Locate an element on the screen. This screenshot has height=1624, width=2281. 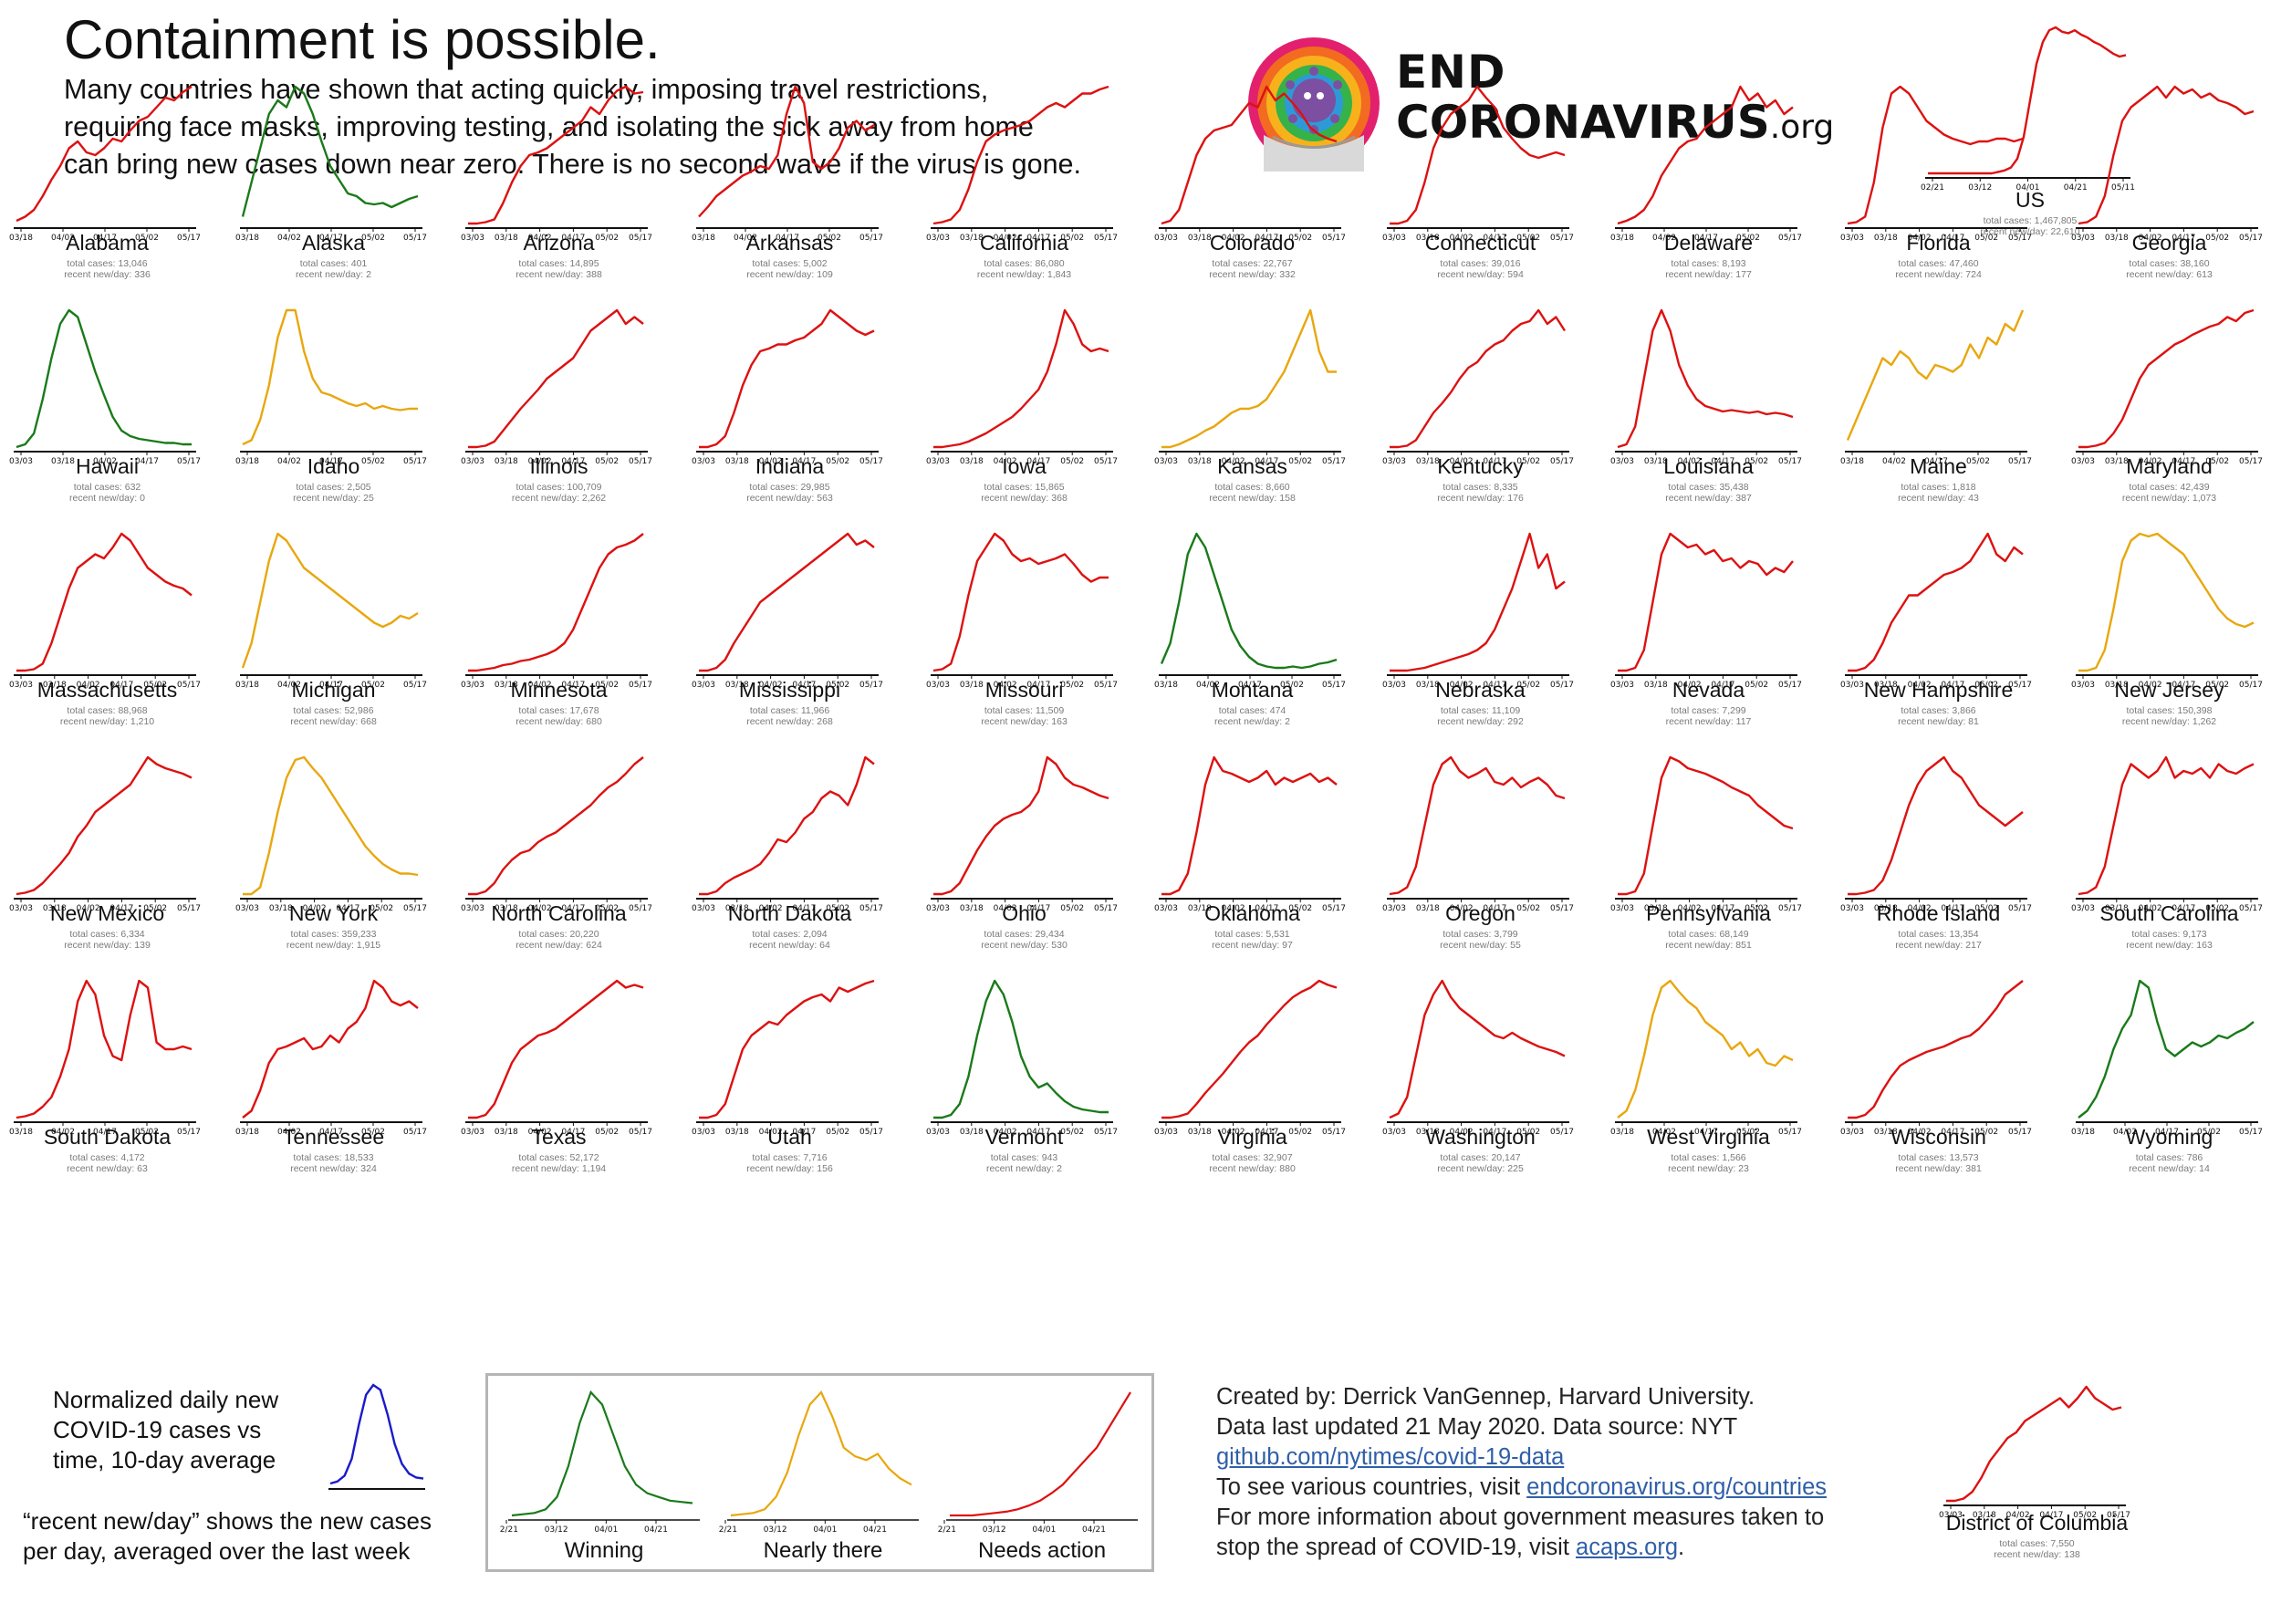
total-cases: total cases: 68,149 is located at coordinates (1708, 935).